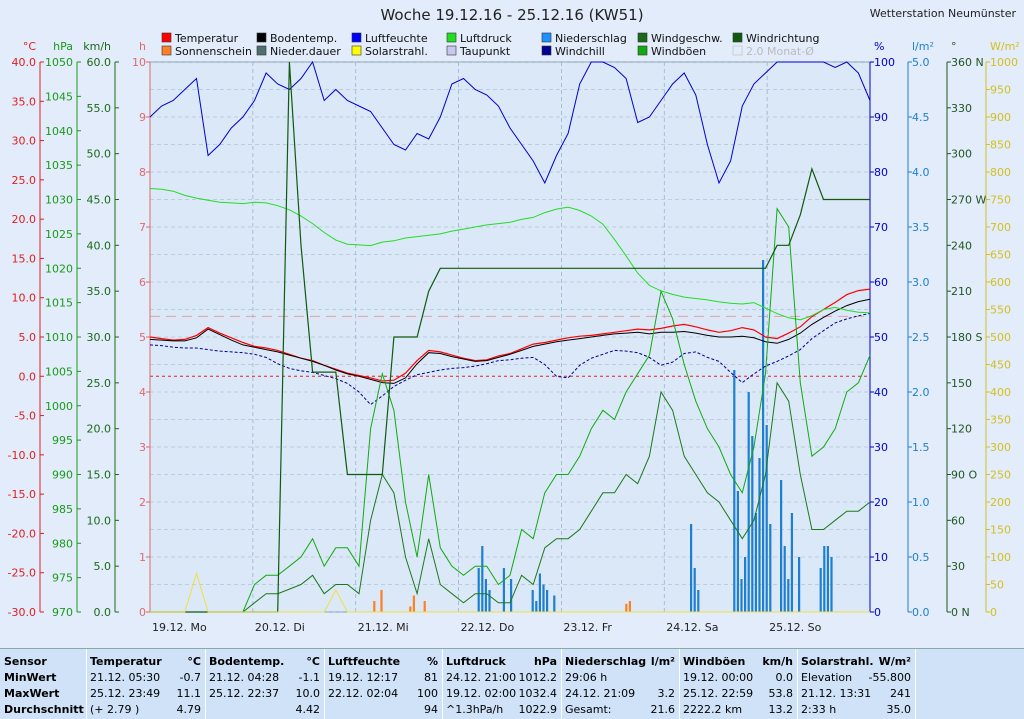 Image resolution: width=1024 pixels, height=719 pixels. What do you see at coordinates (142, 557) in the screenshot?
I see `hours-axis-tick-label: 1` at bounding box center [142, 557].